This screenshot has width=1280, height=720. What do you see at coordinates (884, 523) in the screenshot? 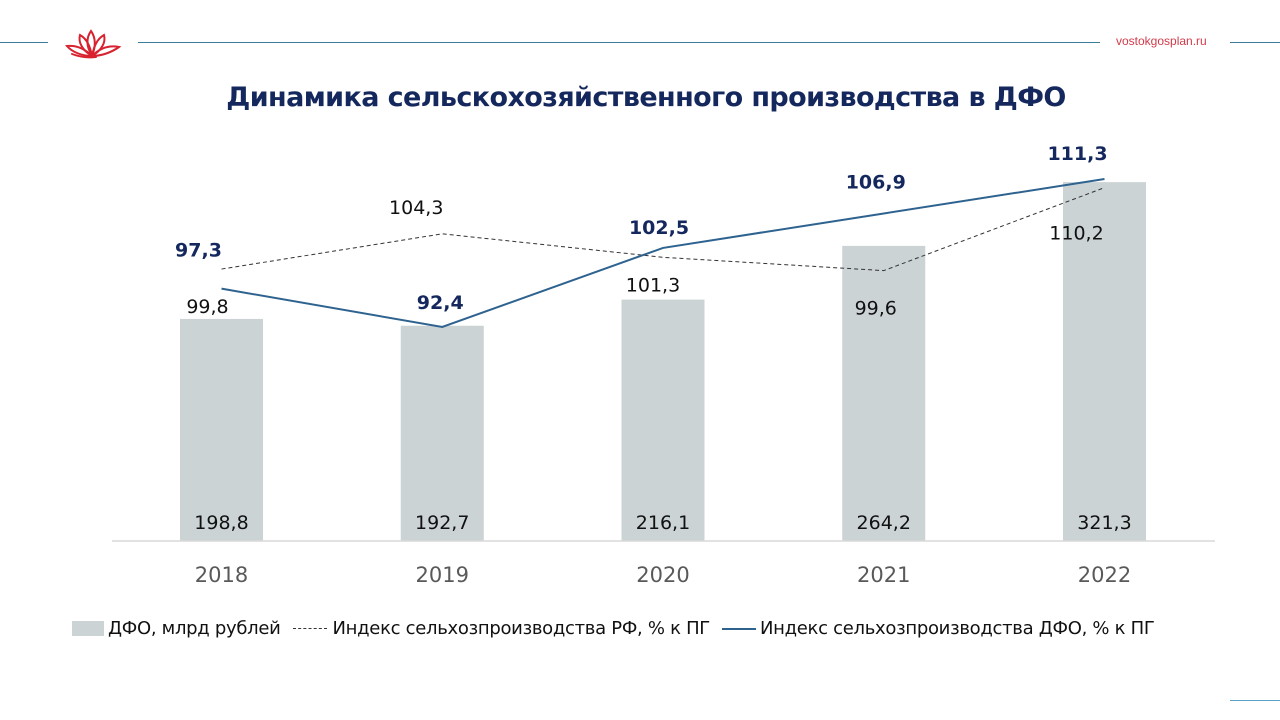
I see `bar-value-label: 264,2` at bounding box center [884, 523].